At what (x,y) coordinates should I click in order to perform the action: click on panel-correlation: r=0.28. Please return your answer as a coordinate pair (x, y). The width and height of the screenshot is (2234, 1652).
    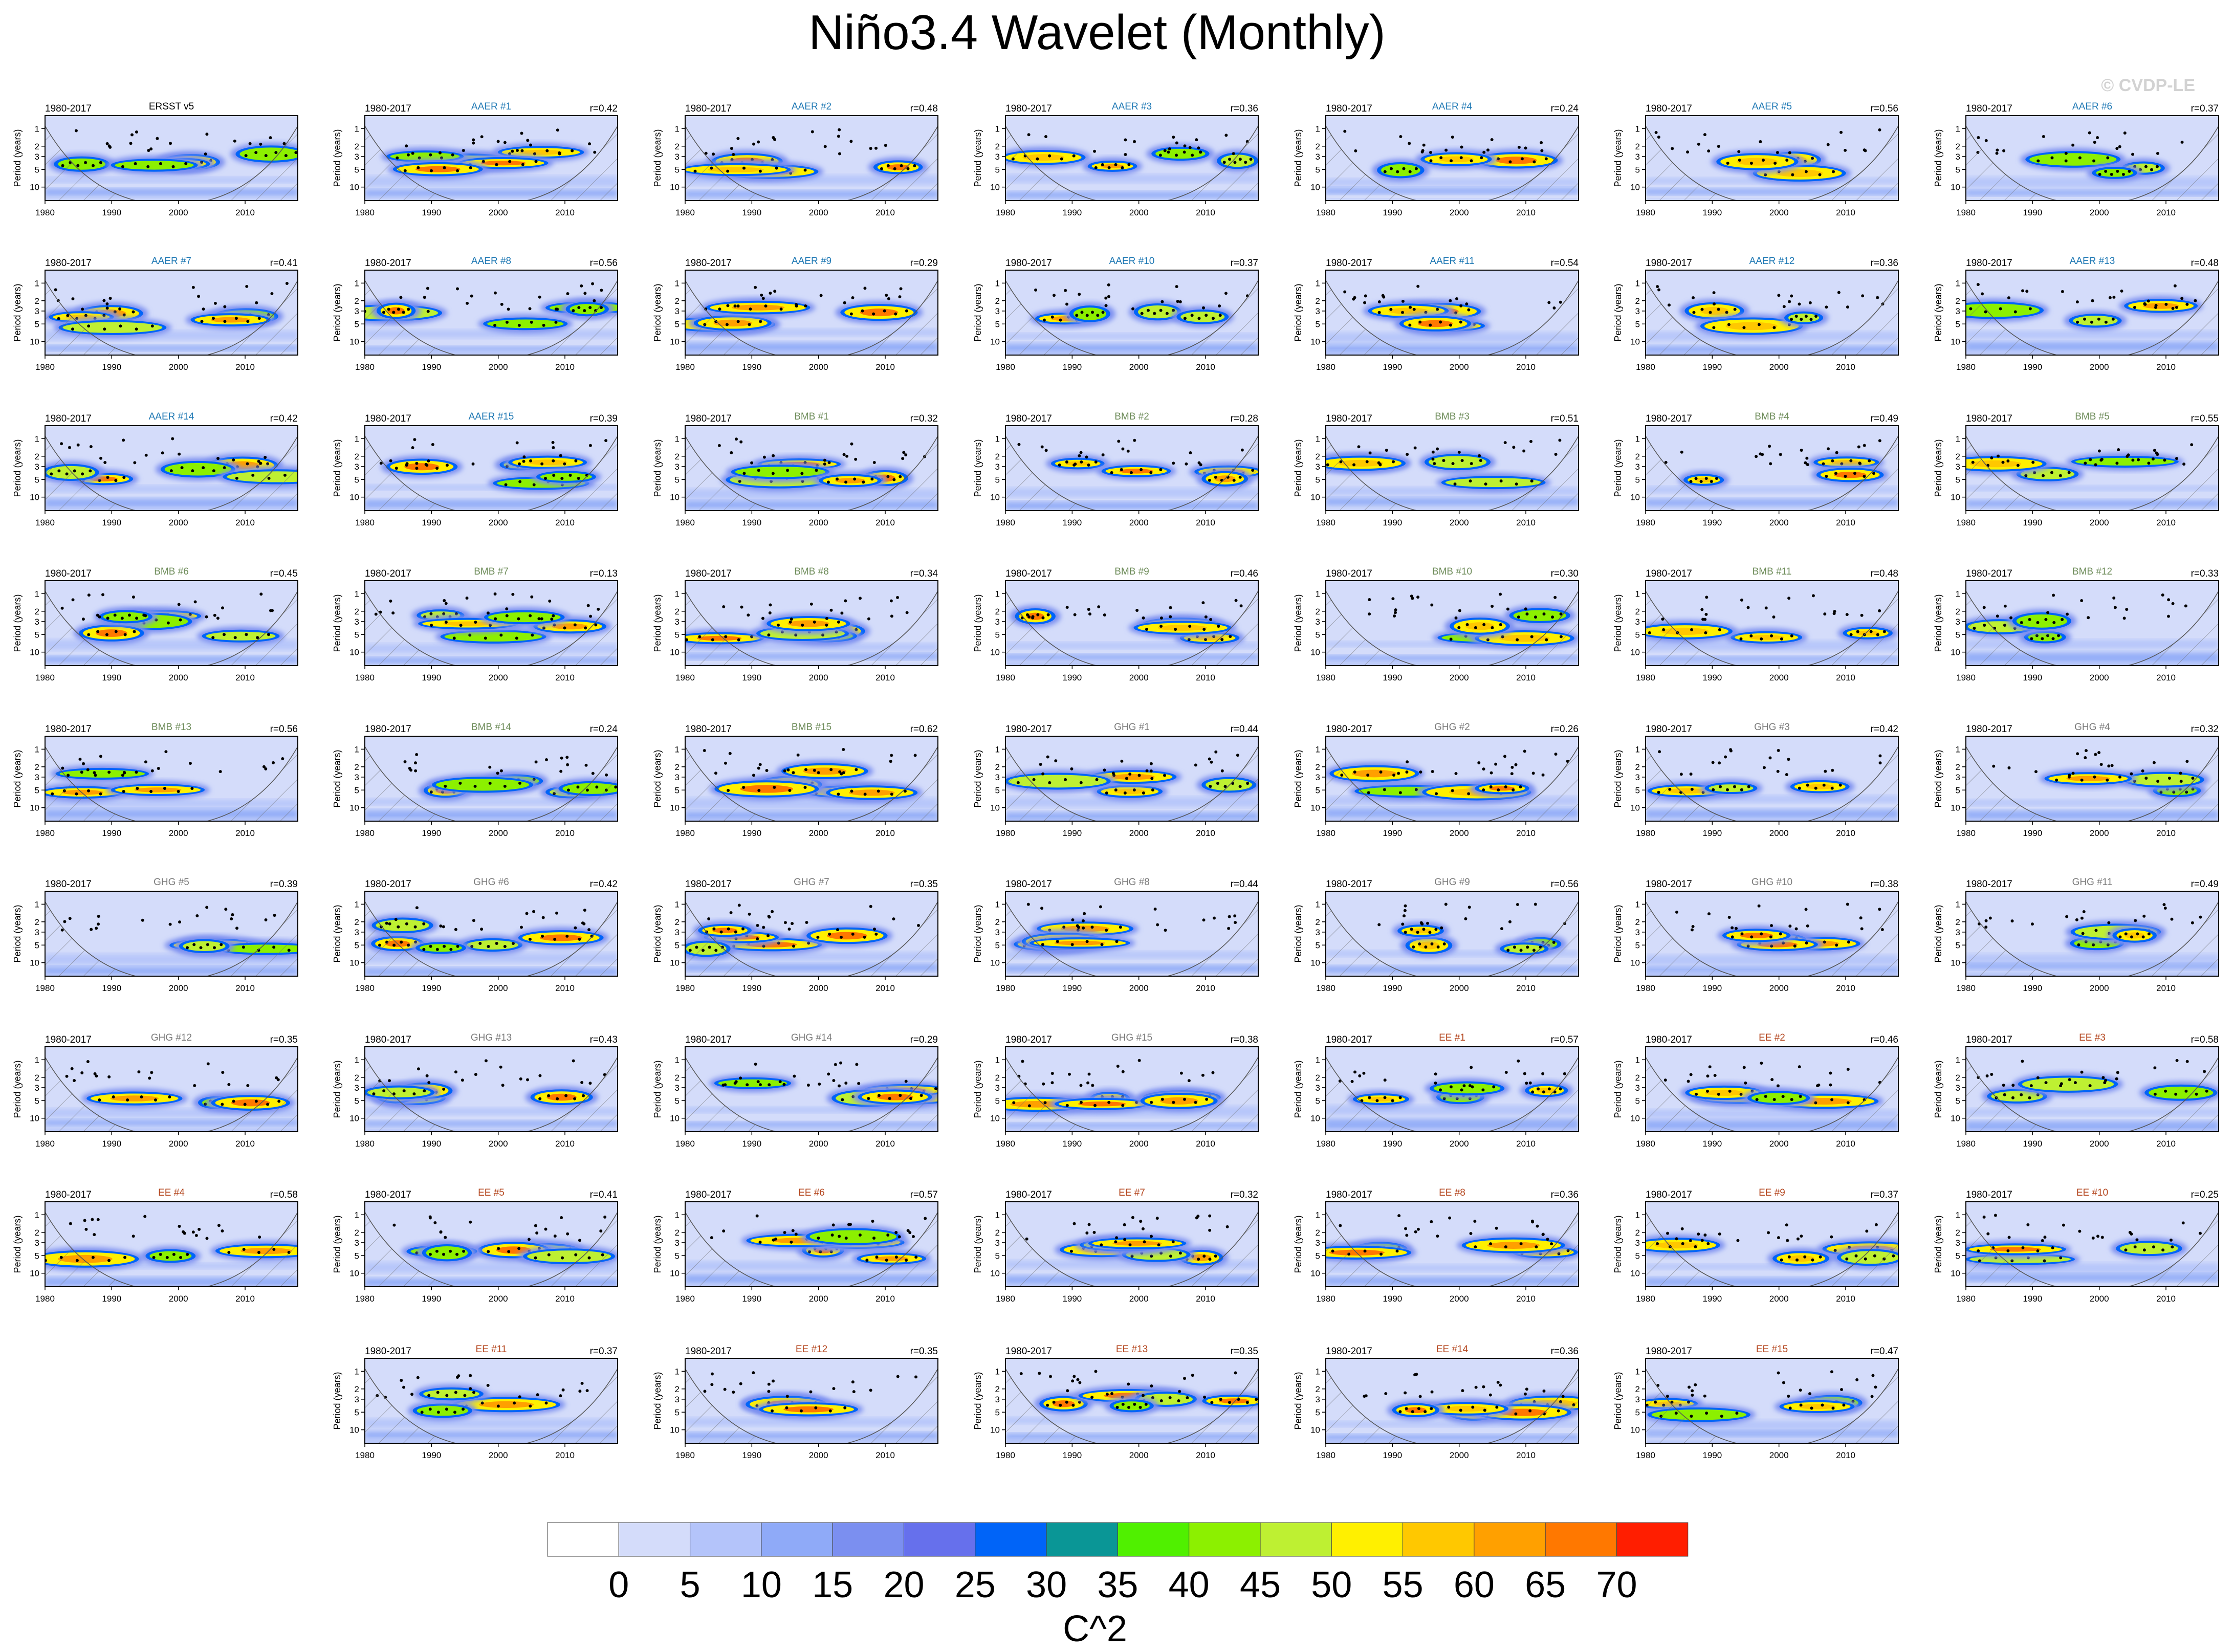
    Looking at the image, I should click on (1244, 418).